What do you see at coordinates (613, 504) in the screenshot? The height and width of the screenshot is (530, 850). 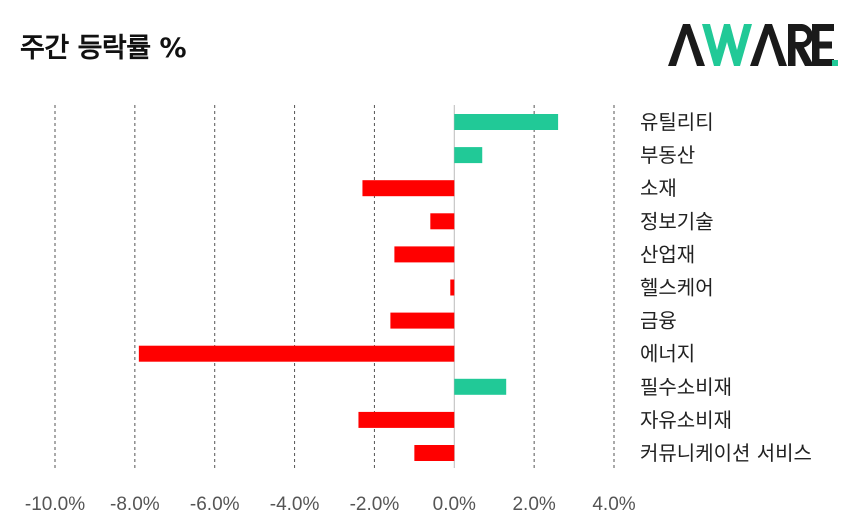 I see `x-tick-label: 4.0%` at bounding box center [613, 504].